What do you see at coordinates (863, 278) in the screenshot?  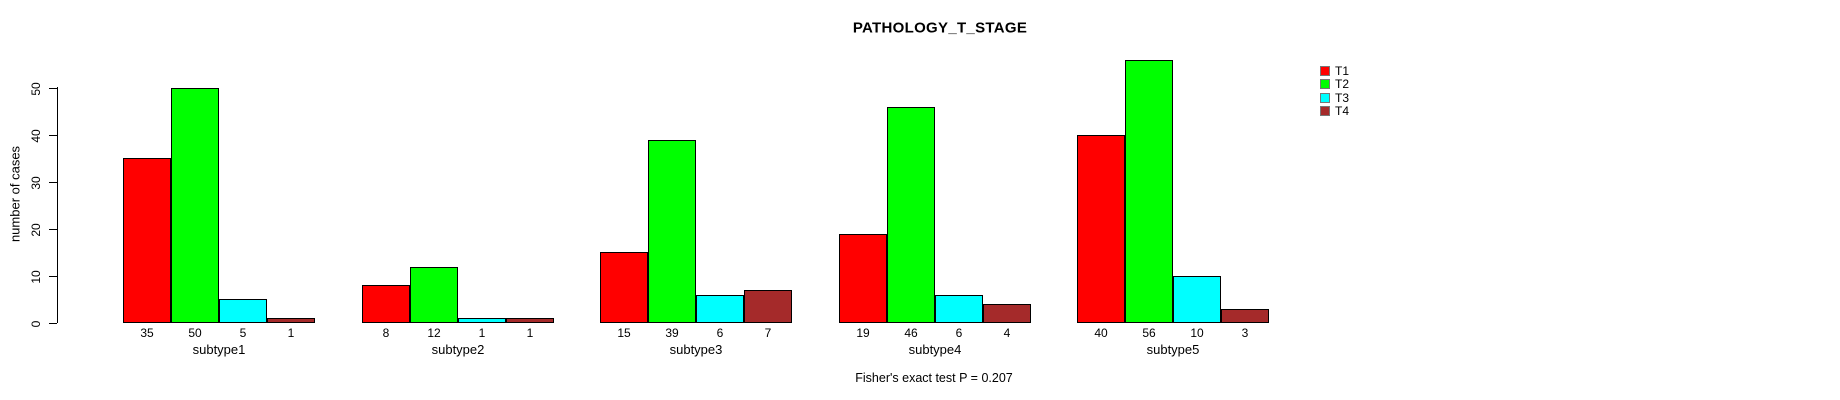 I see `bar-t1-subtype4` at bounding box center [863, 278].